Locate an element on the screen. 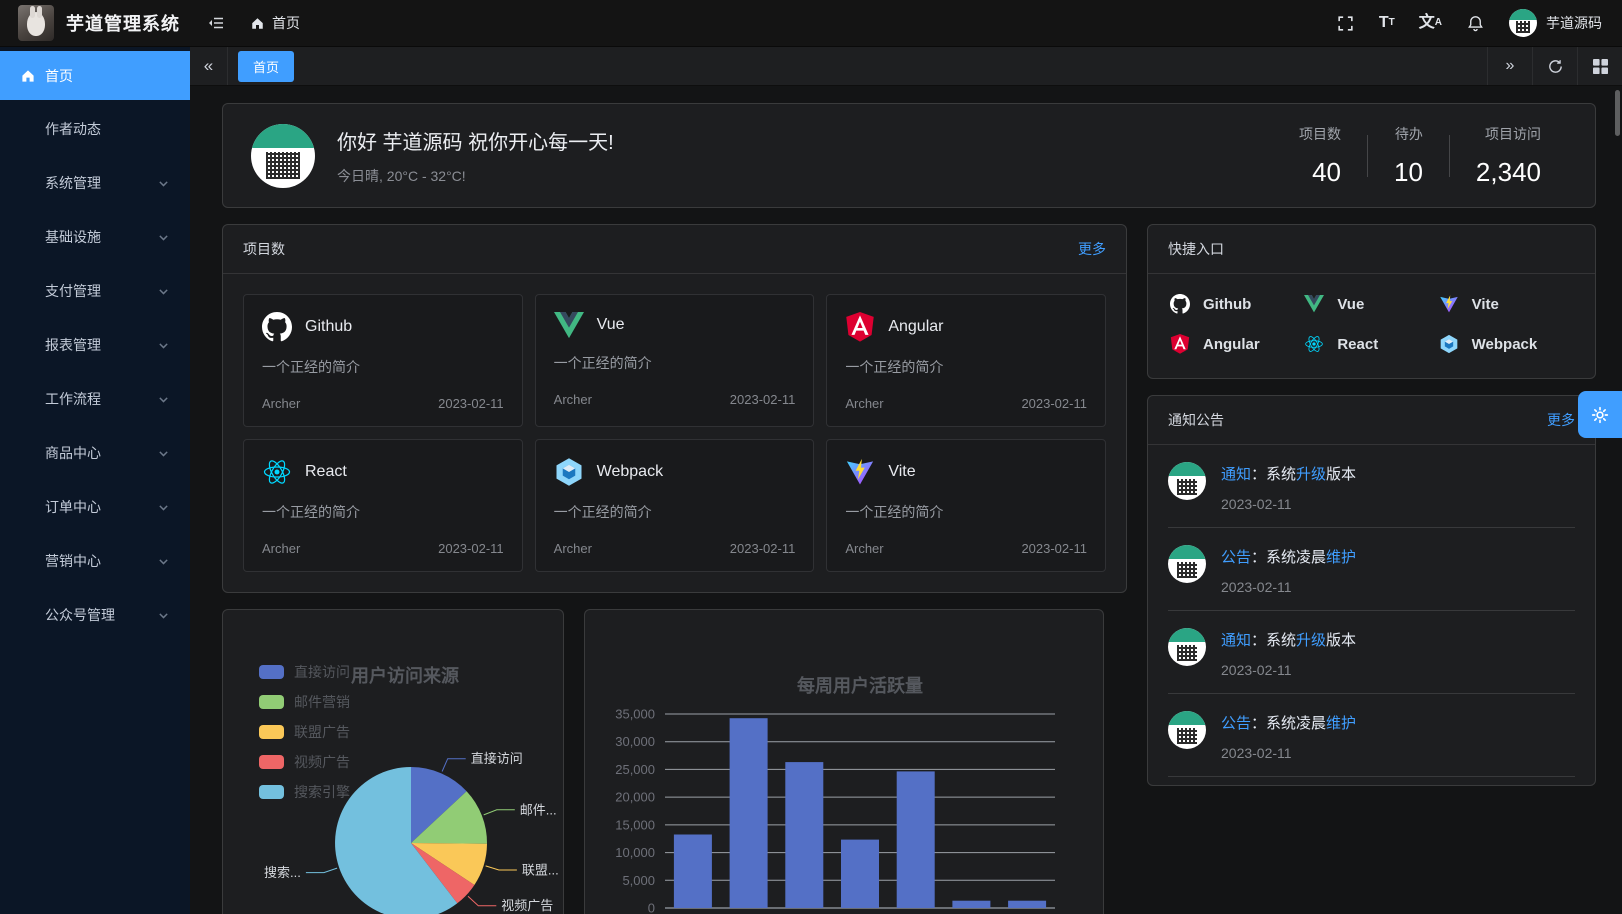 This screenshot has height=914, width=1622. refresh-icon is located at coordinates (1554, 66).